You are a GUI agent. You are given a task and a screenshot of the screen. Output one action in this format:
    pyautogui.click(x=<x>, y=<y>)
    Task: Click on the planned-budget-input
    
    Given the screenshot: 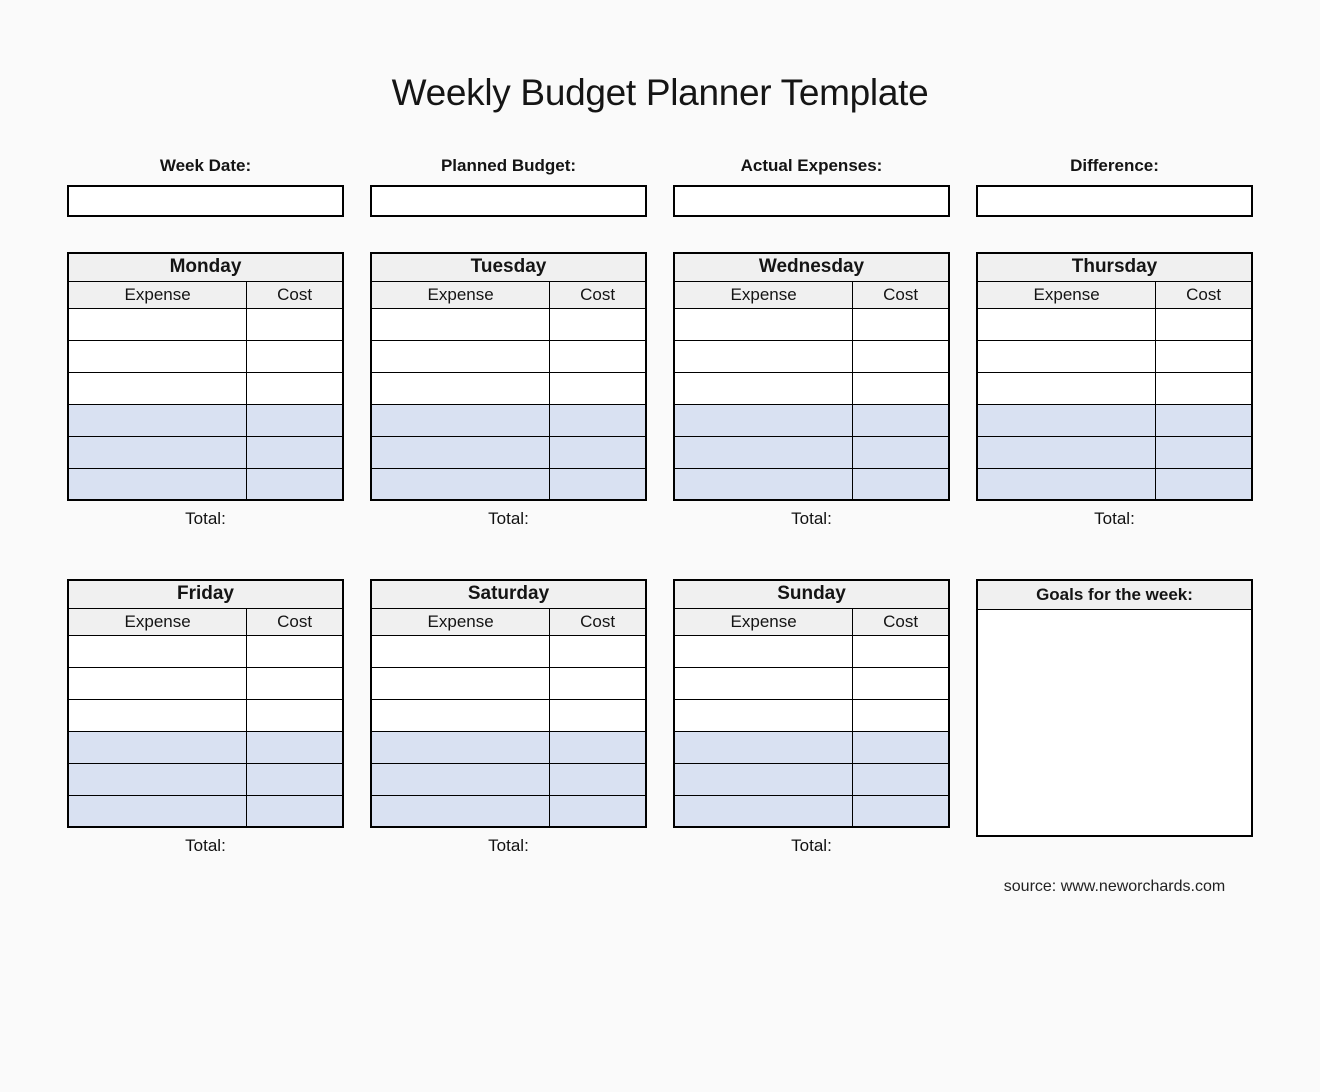 What is the action you would take?
    pyautogui.click(x=508, y=201)
    